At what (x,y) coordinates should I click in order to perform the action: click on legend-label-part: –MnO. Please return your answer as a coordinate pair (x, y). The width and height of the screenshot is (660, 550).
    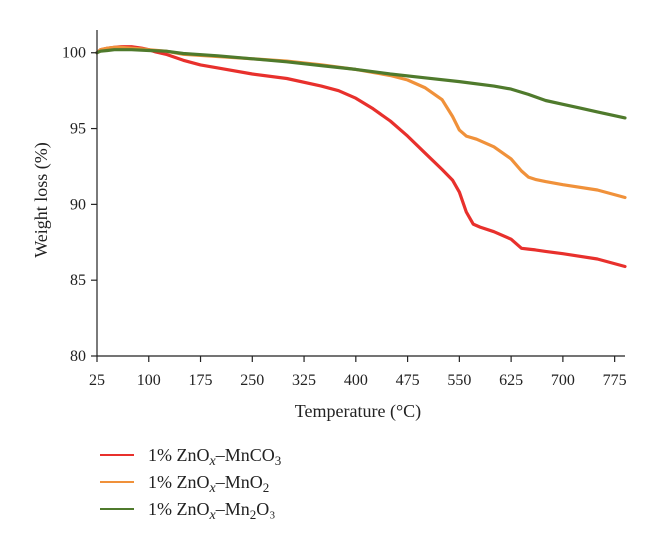
    Looking at the image, I should click on (239, 482).